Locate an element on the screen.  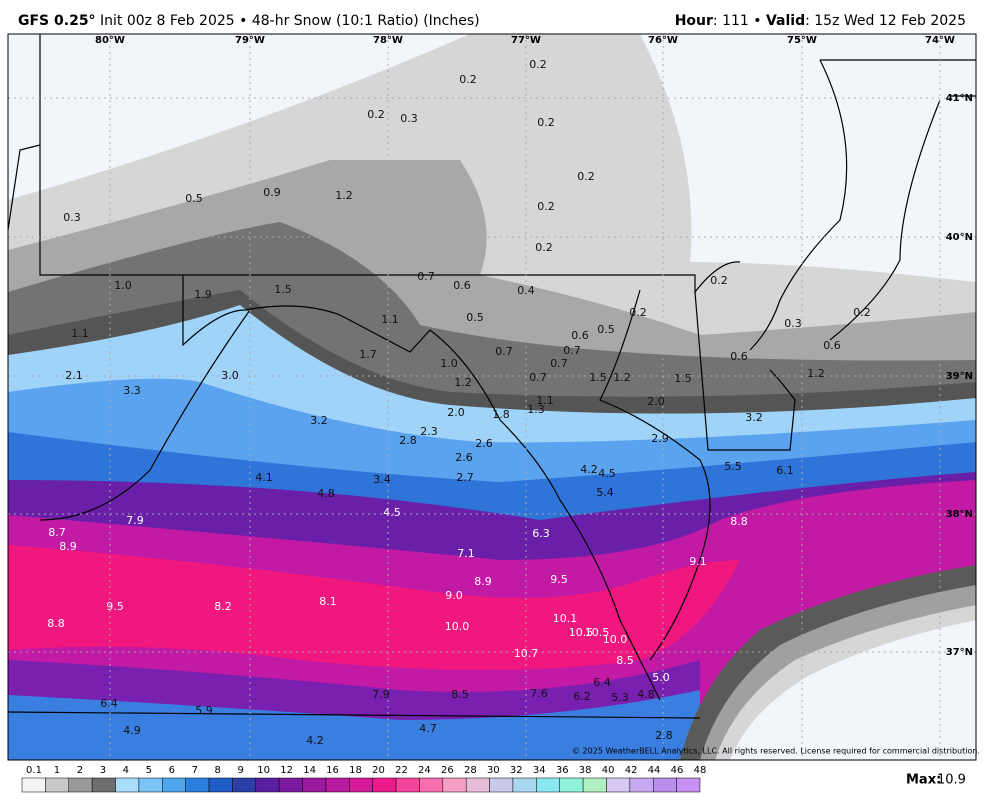
point-value: 1.9 is located at coordinates (203, 294).